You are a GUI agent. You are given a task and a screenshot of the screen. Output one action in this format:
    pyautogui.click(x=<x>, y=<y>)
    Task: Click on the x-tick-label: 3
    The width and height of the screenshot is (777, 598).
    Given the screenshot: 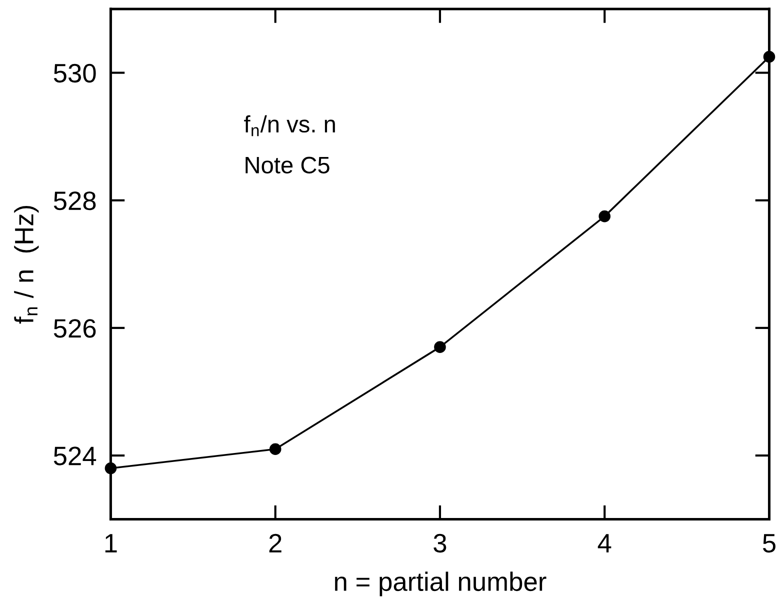 What is the action you would take?
    pyautogui.click(x=440, y=543)
    